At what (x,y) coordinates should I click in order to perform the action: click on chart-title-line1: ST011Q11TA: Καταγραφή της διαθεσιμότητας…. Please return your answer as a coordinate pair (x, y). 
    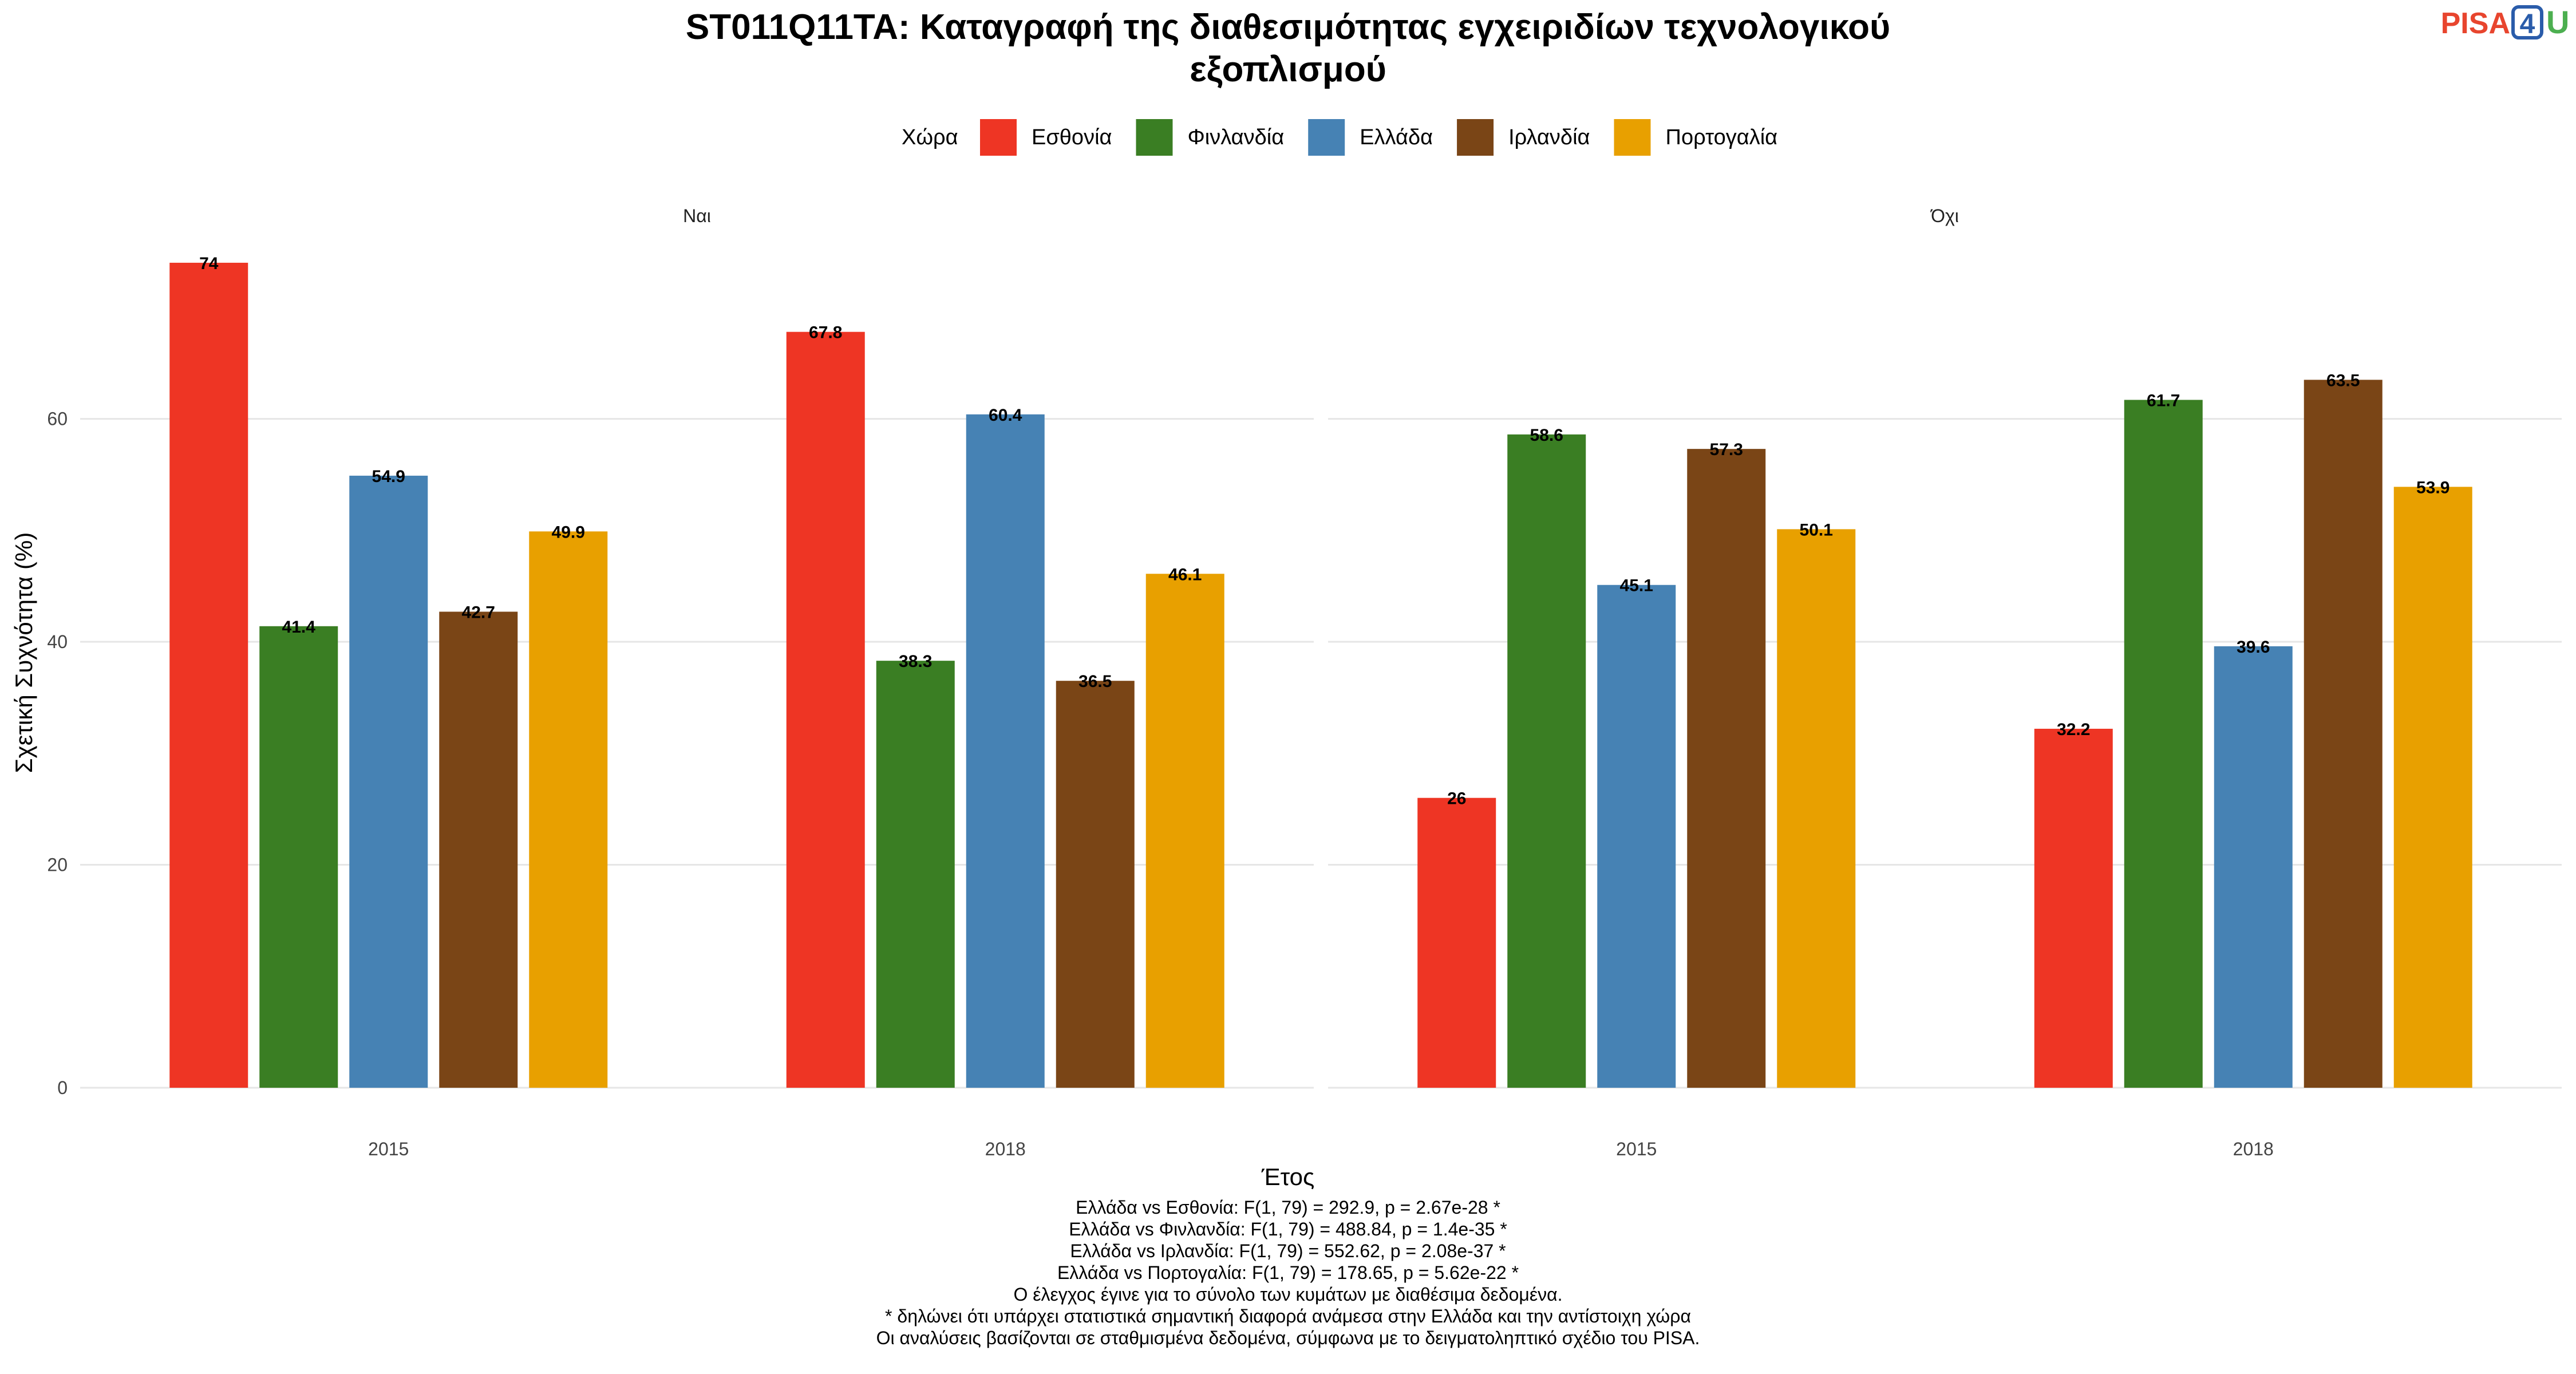
    Looking at the image, I should click on (1288, 27).